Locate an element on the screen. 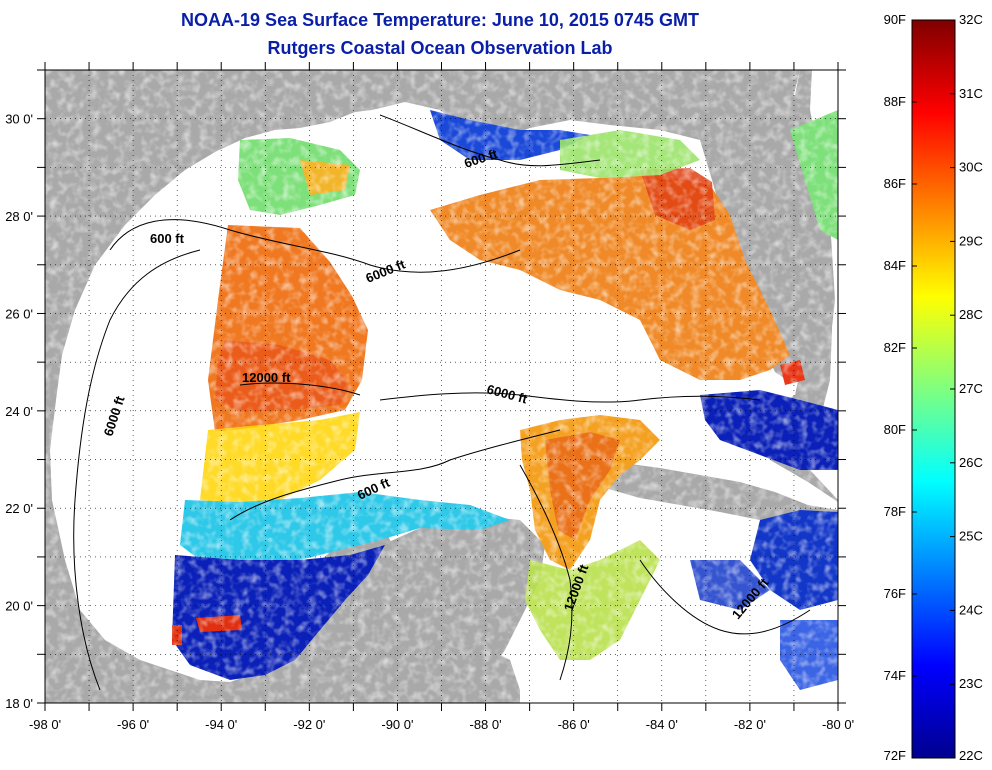 The width and height of the screenshot is (992, 770). x-tick-label: -80 0' is located at coordinates (838, 724).